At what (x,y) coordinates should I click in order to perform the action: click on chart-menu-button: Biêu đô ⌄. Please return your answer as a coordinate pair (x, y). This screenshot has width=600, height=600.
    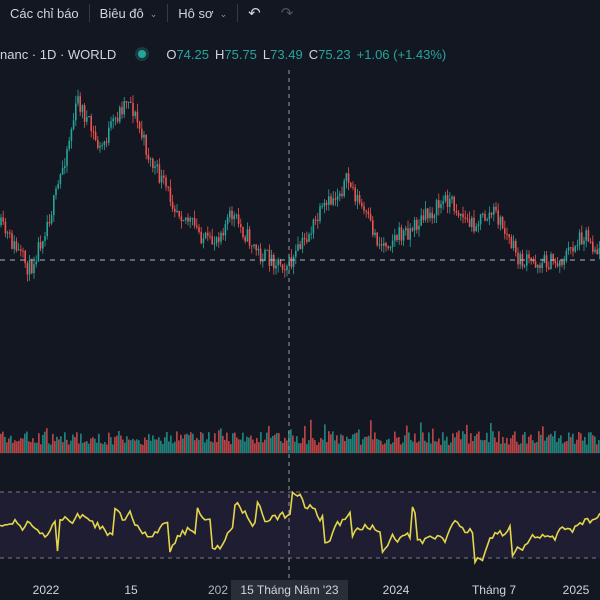
    Looking at the image, I should click on (129, 13).